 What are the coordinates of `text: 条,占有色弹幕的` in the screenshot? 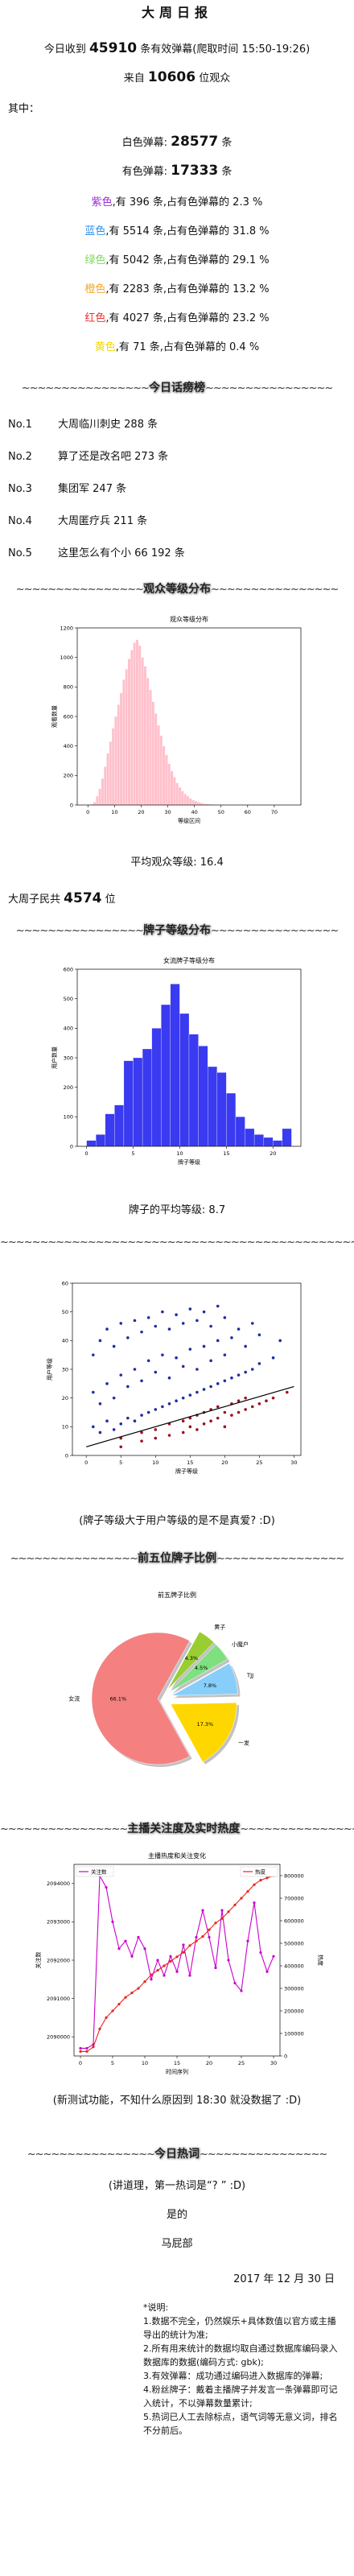 It's located at (191, 231).